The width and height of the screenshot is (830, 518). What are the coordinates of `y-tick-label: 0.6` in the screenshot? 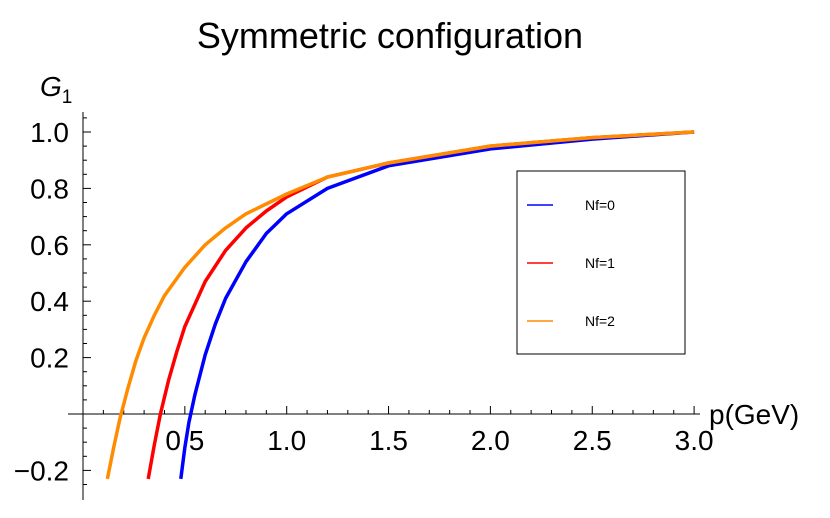 It's located at (49, 245).